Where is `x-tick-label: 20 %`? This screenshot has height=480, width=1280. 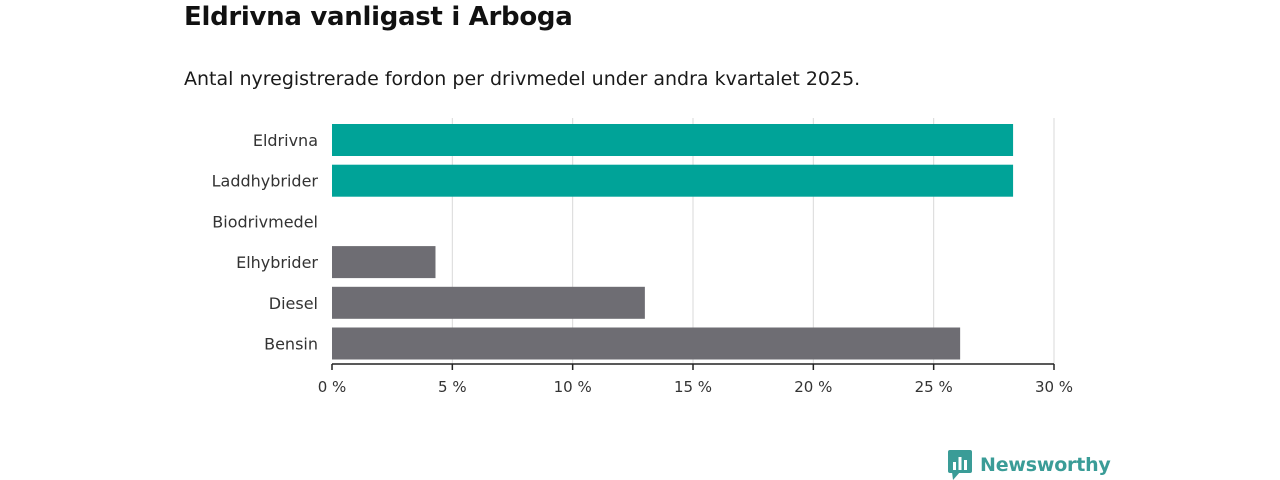
x-tick-label: 20 % is located at coordinates (813, 387).